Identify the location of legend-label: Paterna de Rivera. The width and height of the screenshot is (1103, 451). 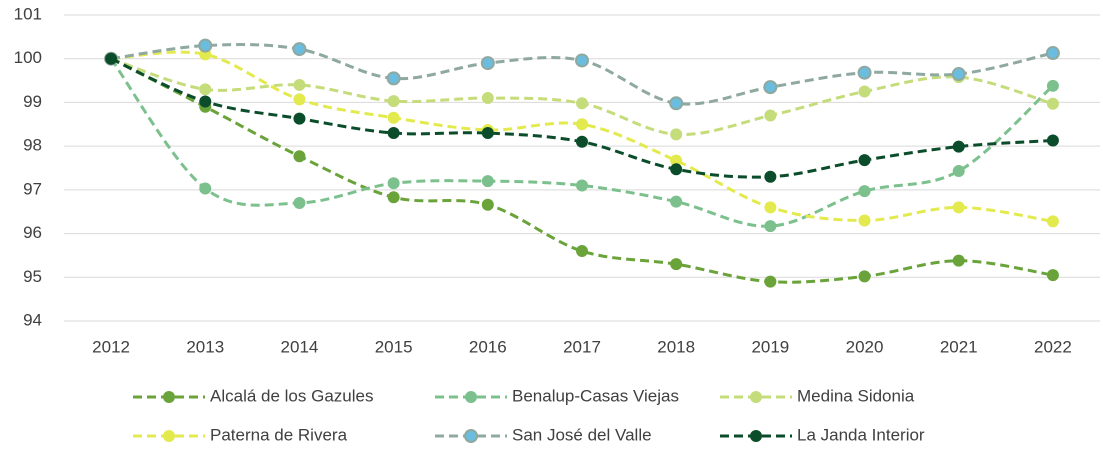
(279, 434).